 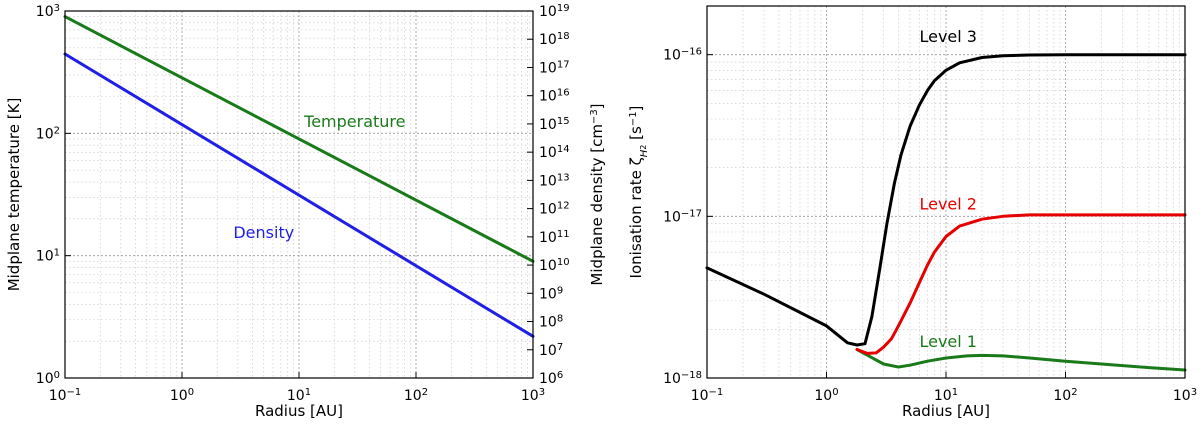 What do you see at coordinates (638, 192) in the screenshot?
I see `y-axis-label: Ionisation rate ζH2 [s−1]` at bounding box center [638, 192].